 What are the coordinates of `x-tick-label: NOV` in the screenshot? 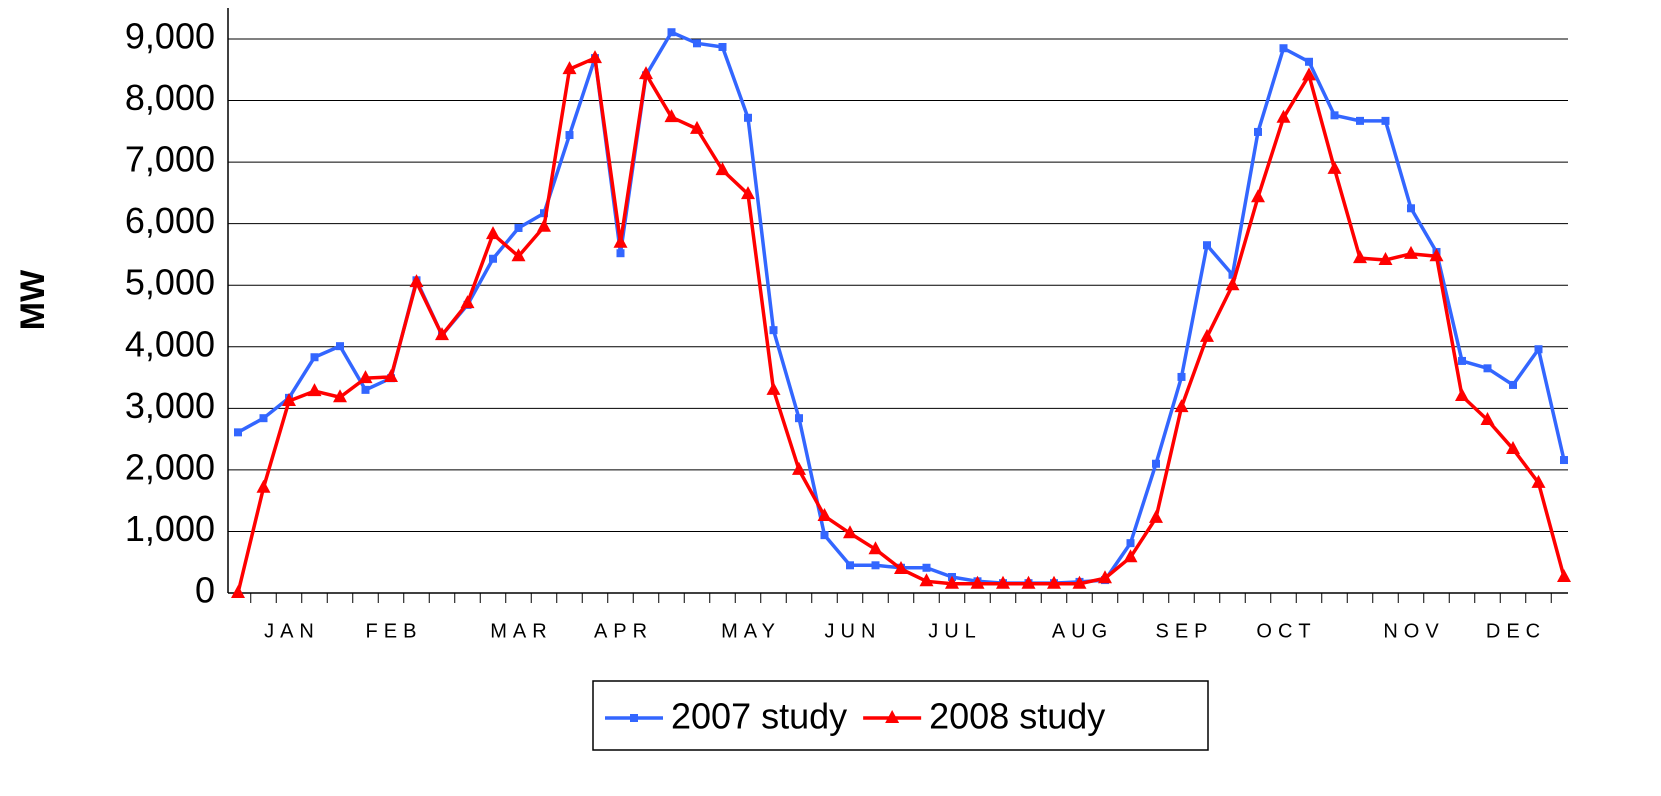 It's located at (1413, 631).